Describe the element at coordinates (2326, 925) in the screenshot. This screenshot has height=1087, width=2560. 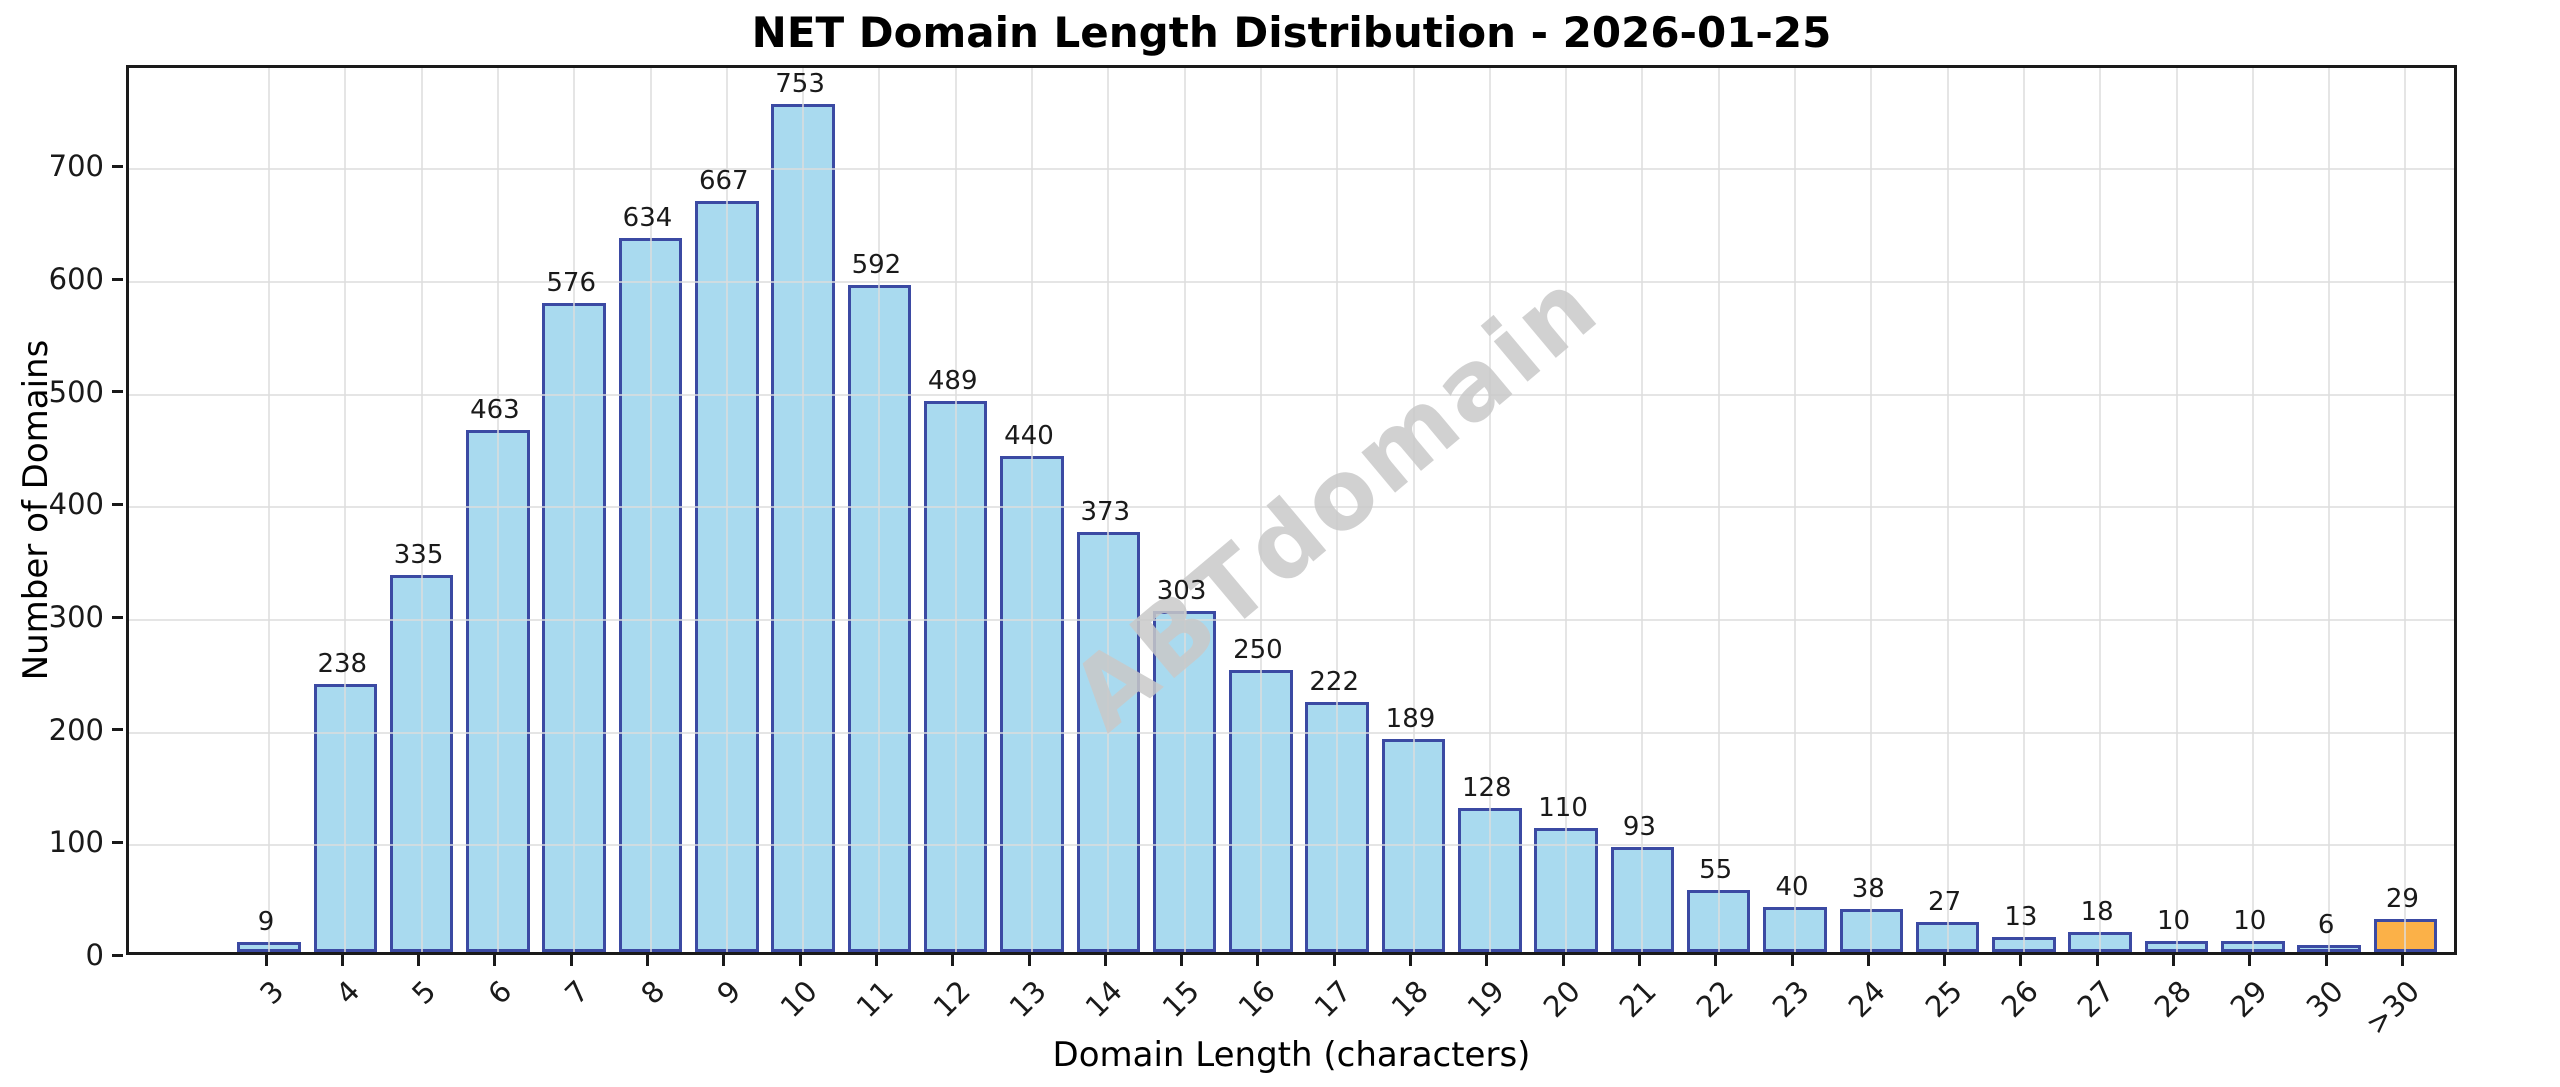
I see `bar-value-label: 6` at that location.